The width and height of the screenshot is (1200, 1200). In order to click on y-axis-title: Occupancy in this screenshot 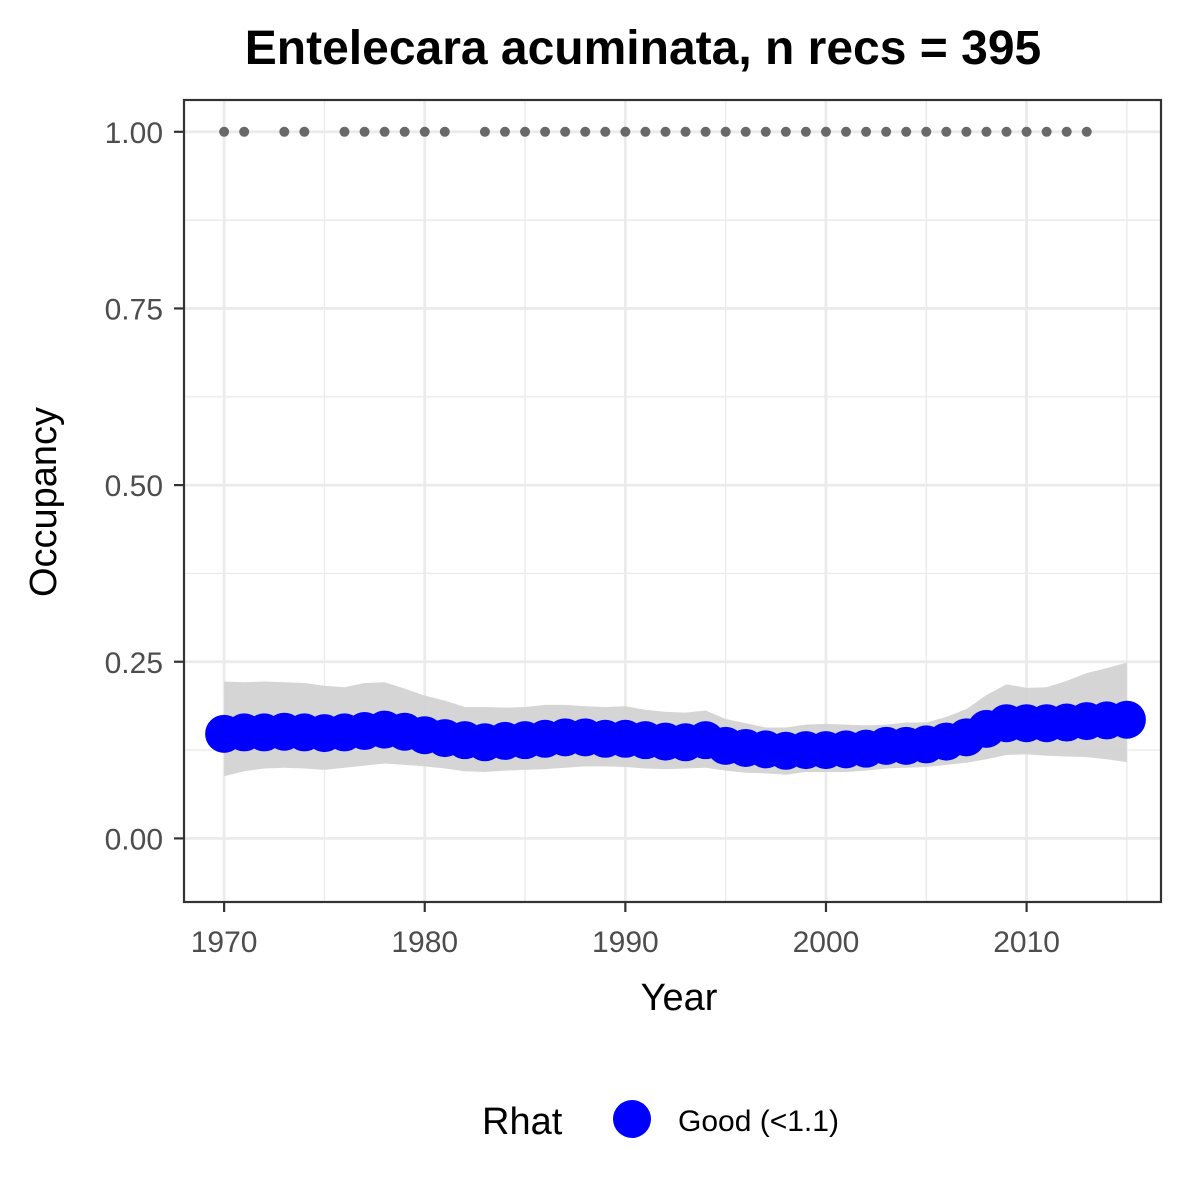, I will do `click(44, 502)`.